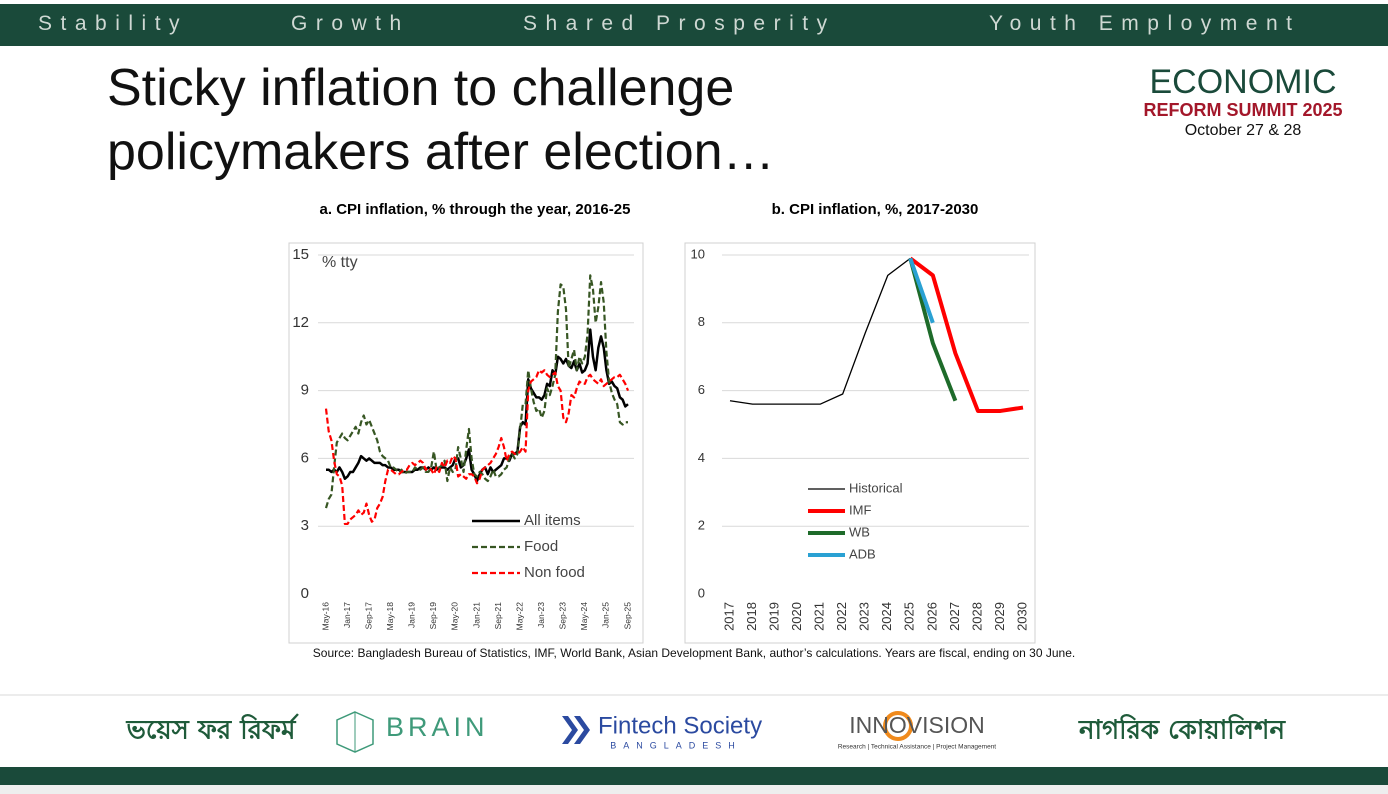  I want to click on x-tick-label: Jan-17, so click(347, 615).